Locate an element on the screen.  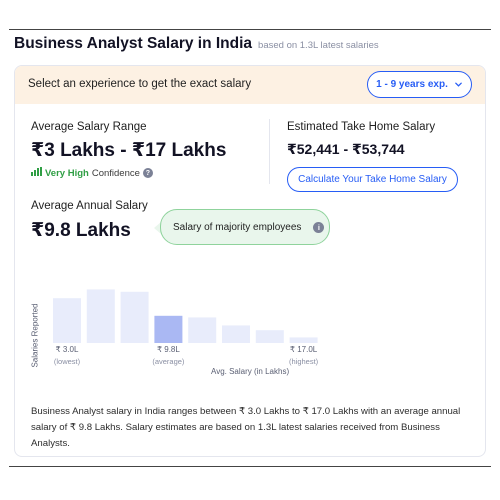
chart-tick-sublabel: (highest) is located at coordinates (304, 361).